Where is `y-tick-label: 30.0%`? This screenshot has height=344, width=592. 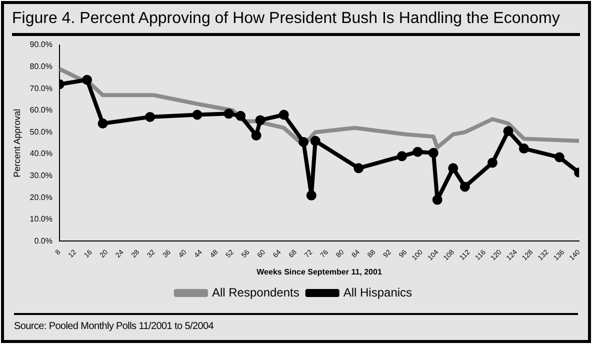
y-tick-label: 30.0% is located at coordinates (41, 175).